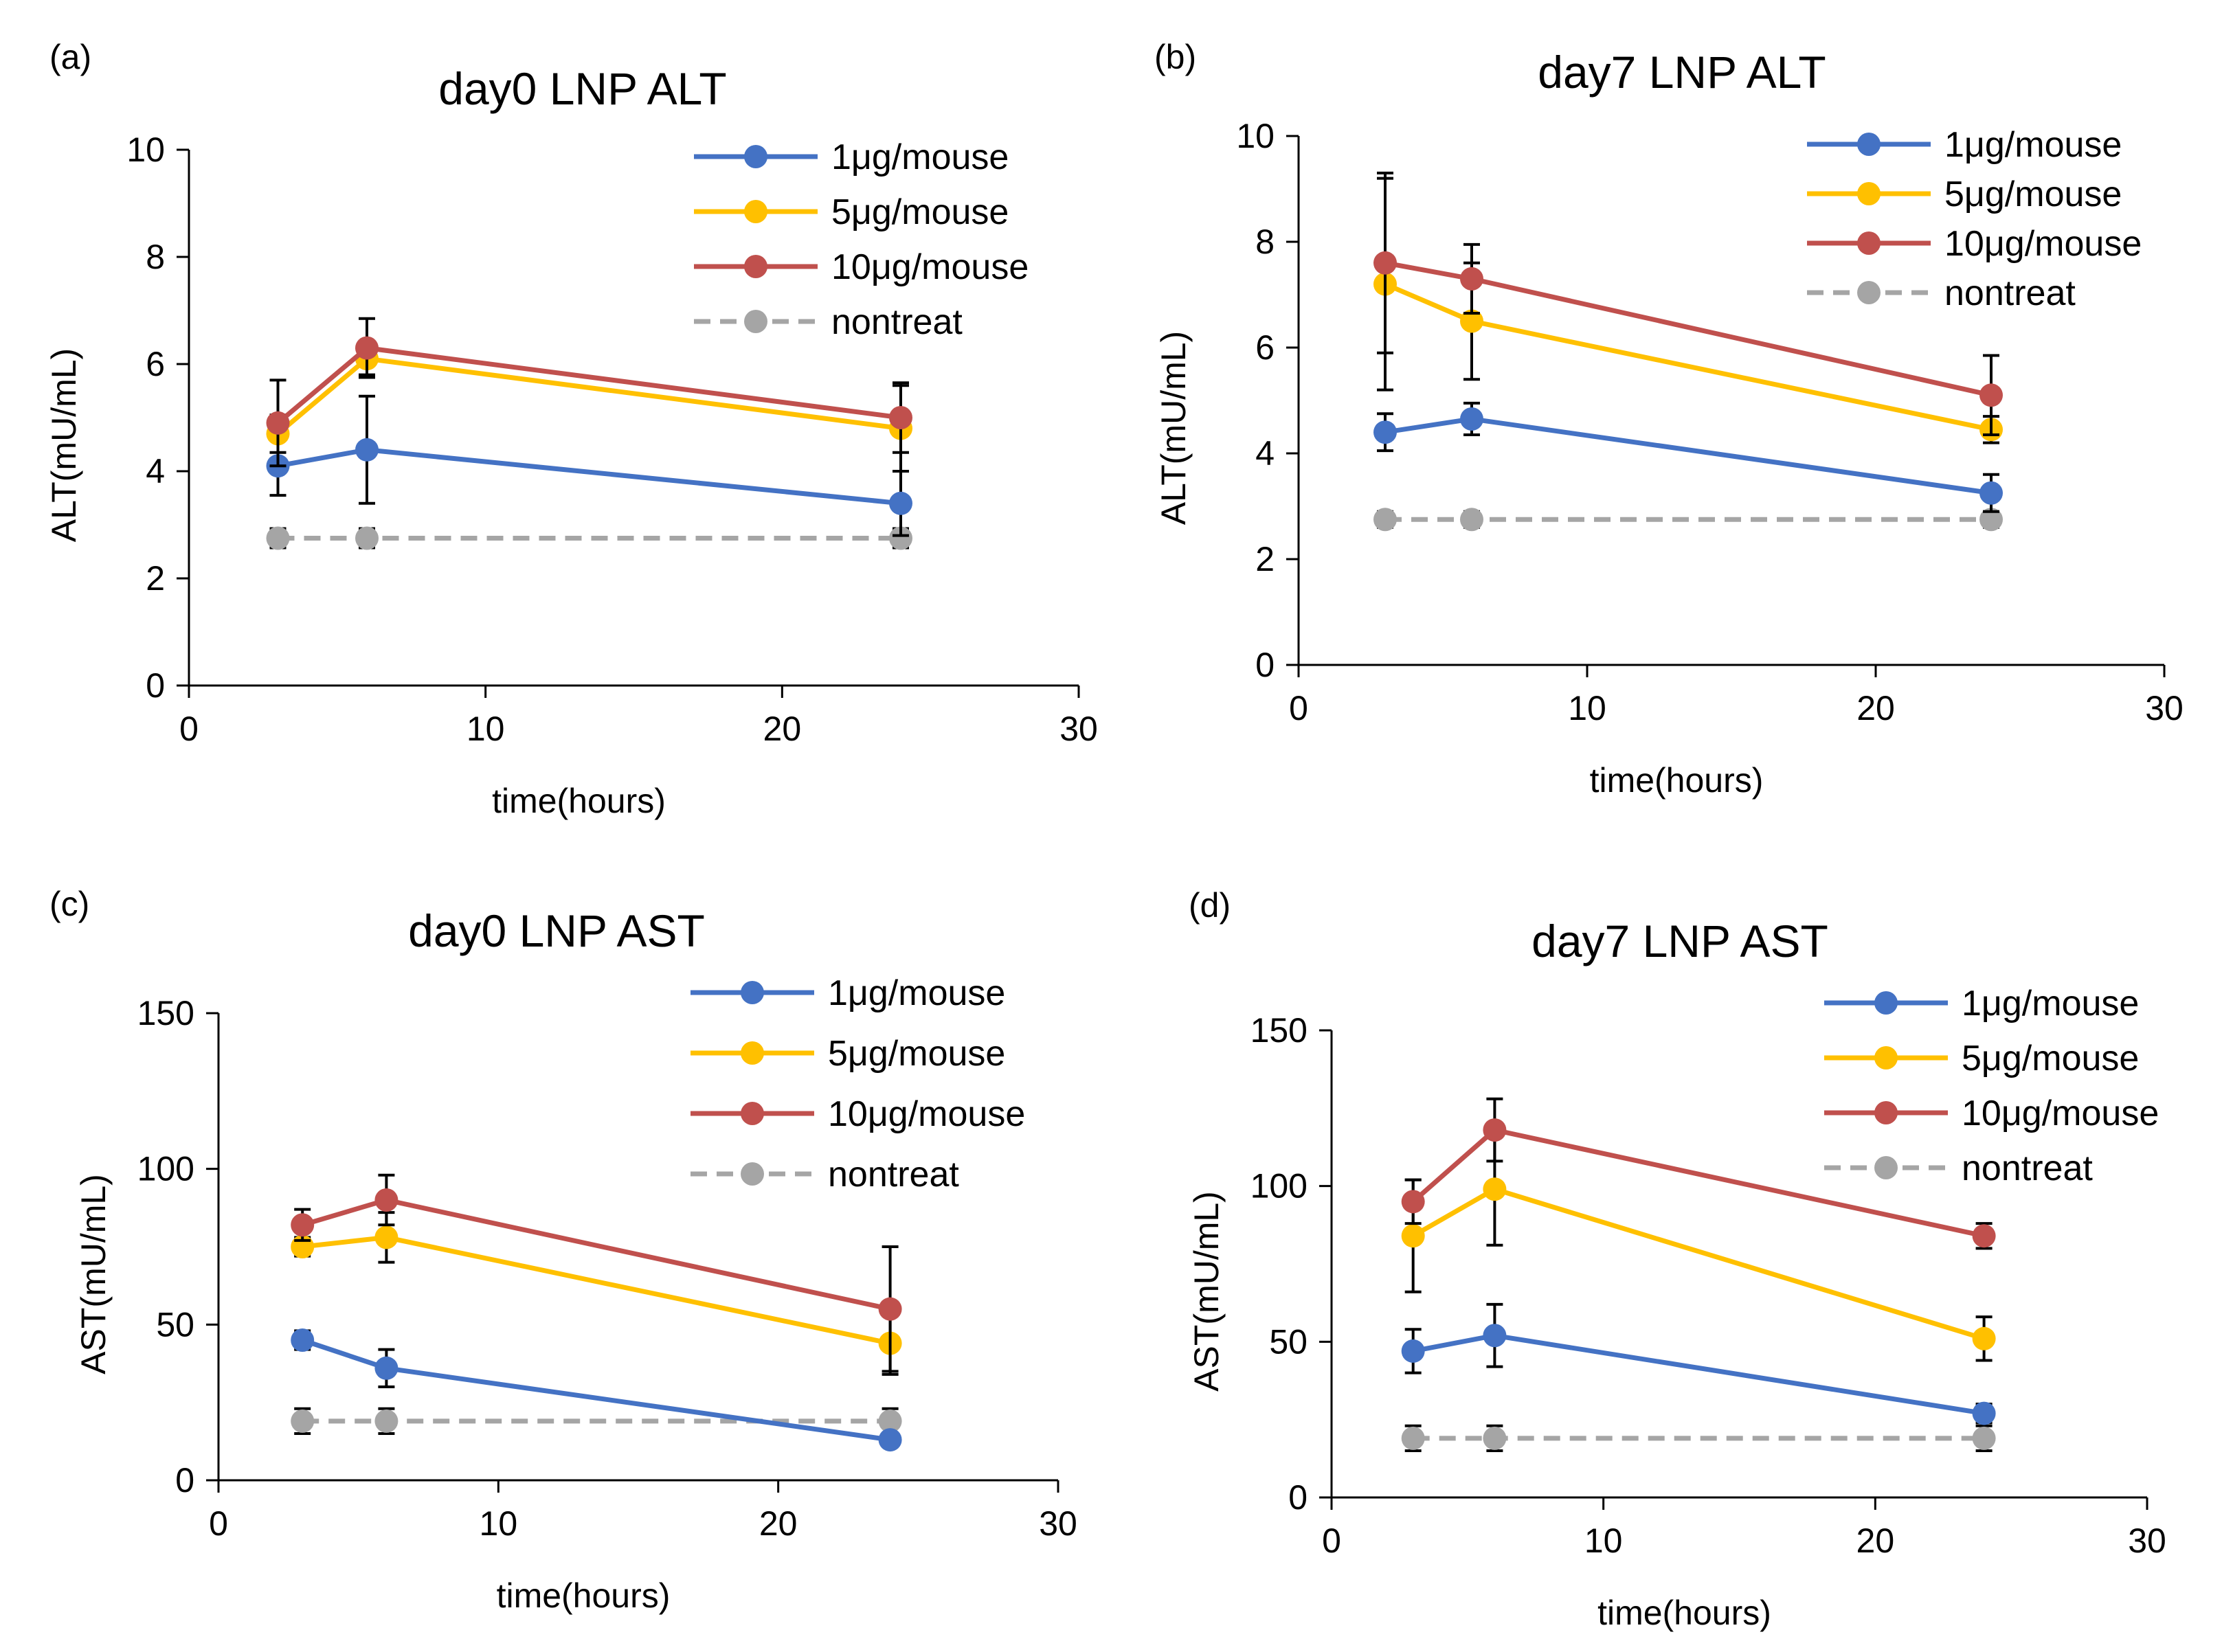  I want to click on legend-label: nontreat, so click(2027, 1168).